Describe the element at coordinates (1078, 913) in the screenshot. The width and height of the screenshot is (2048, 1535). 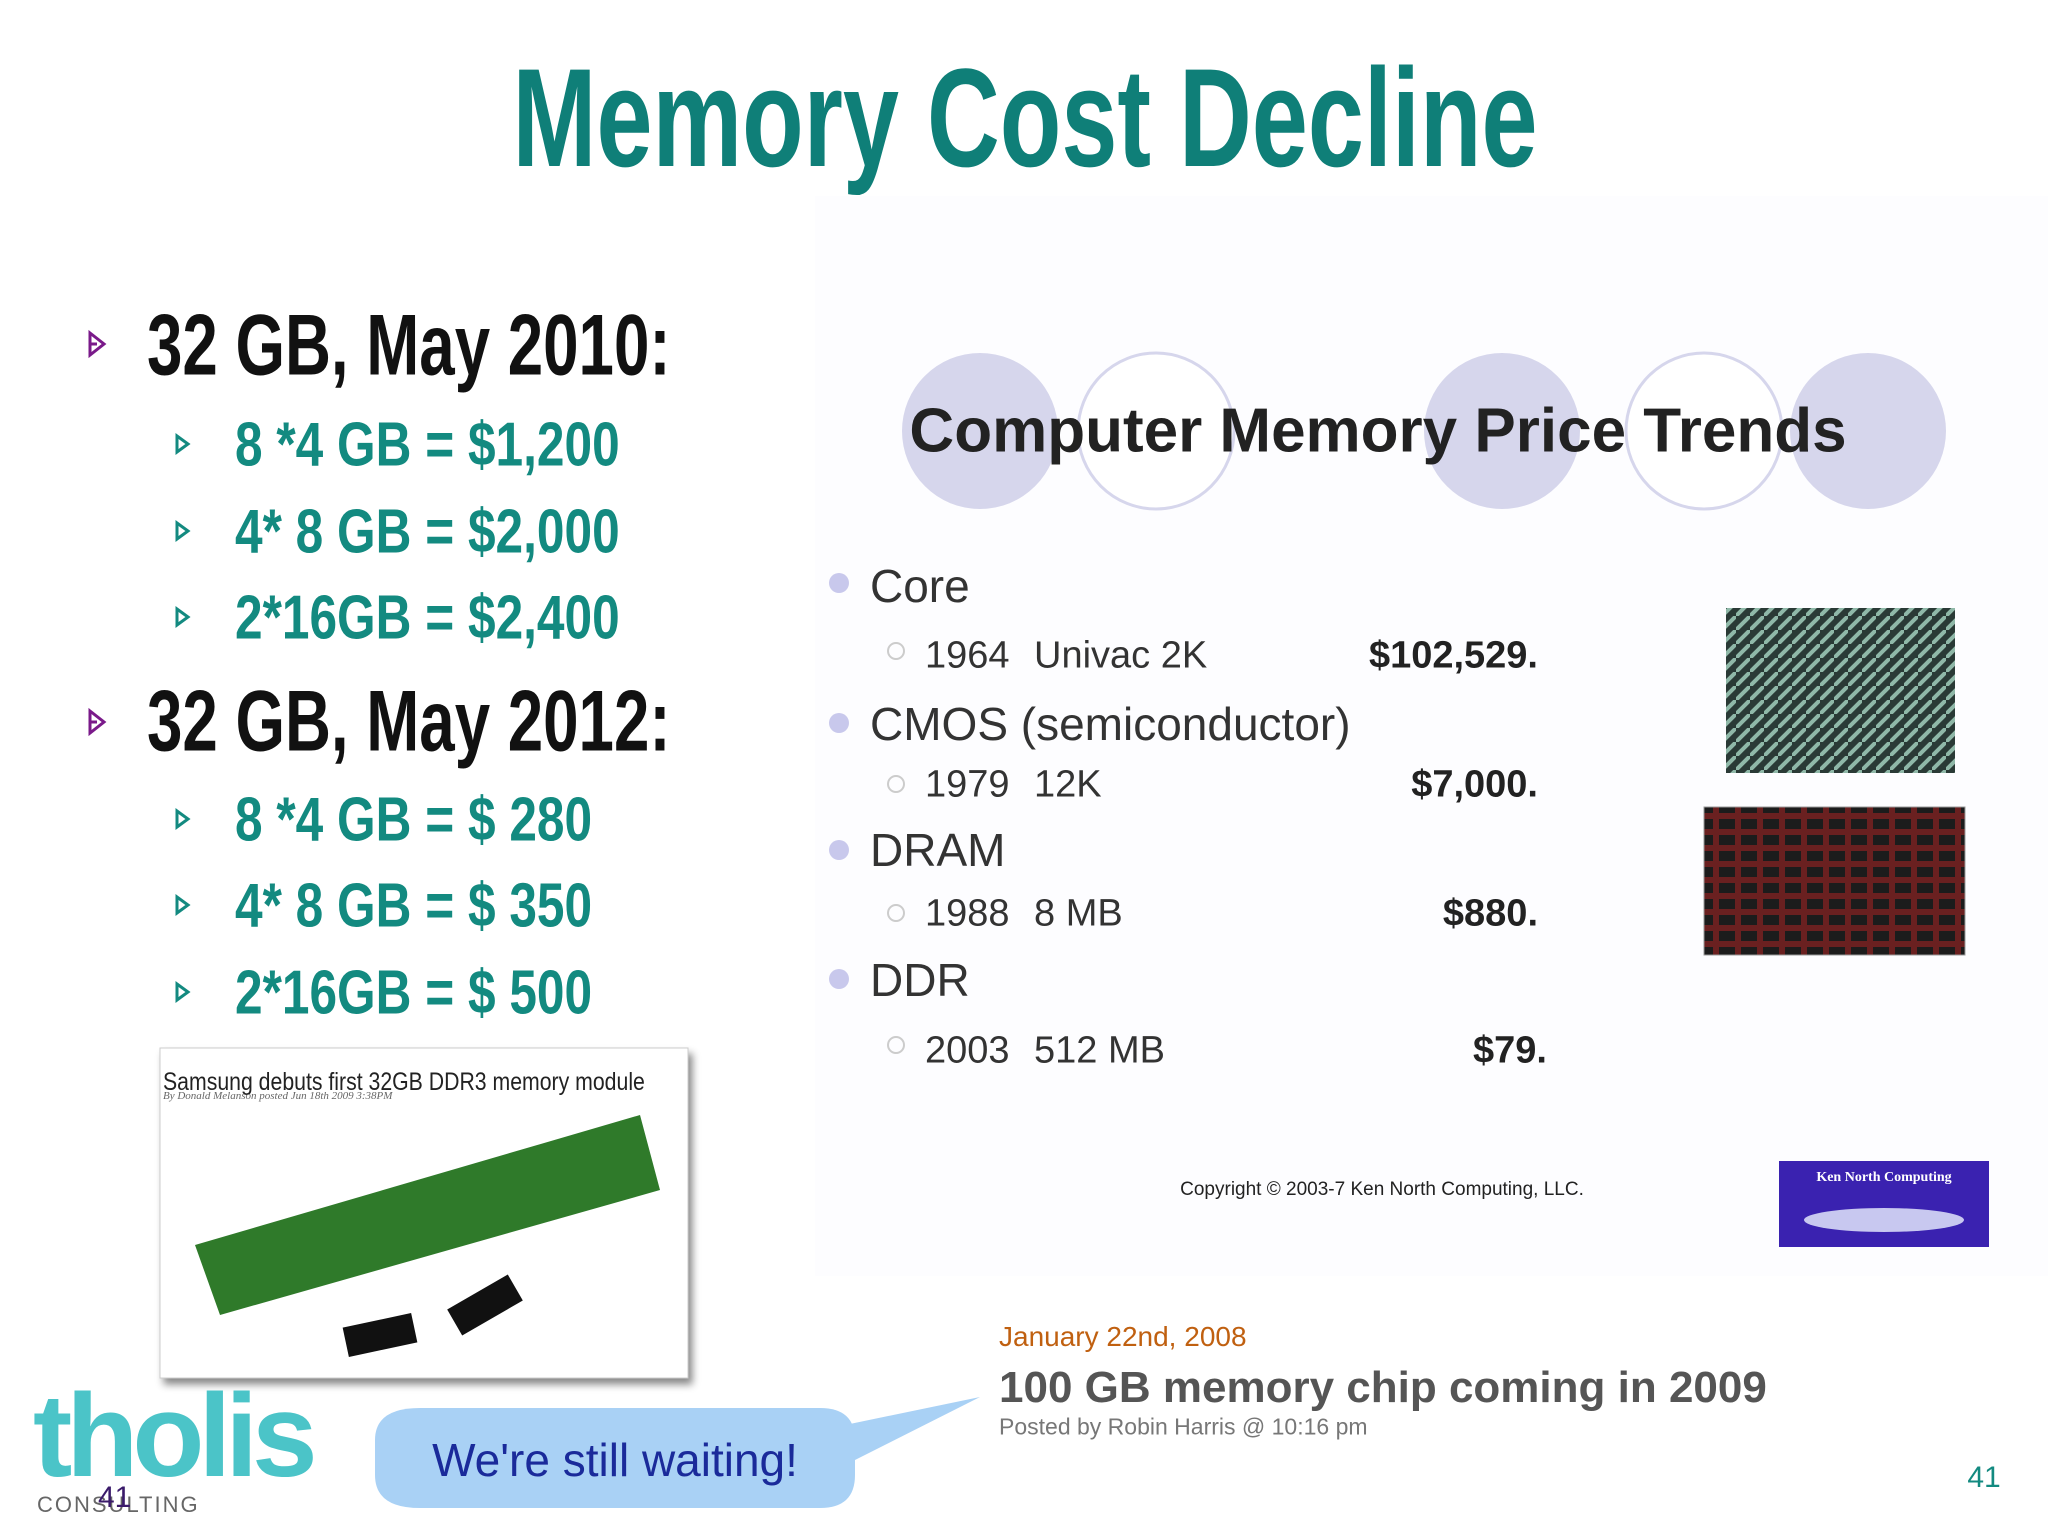
I see `item: 8 MB` at that location.